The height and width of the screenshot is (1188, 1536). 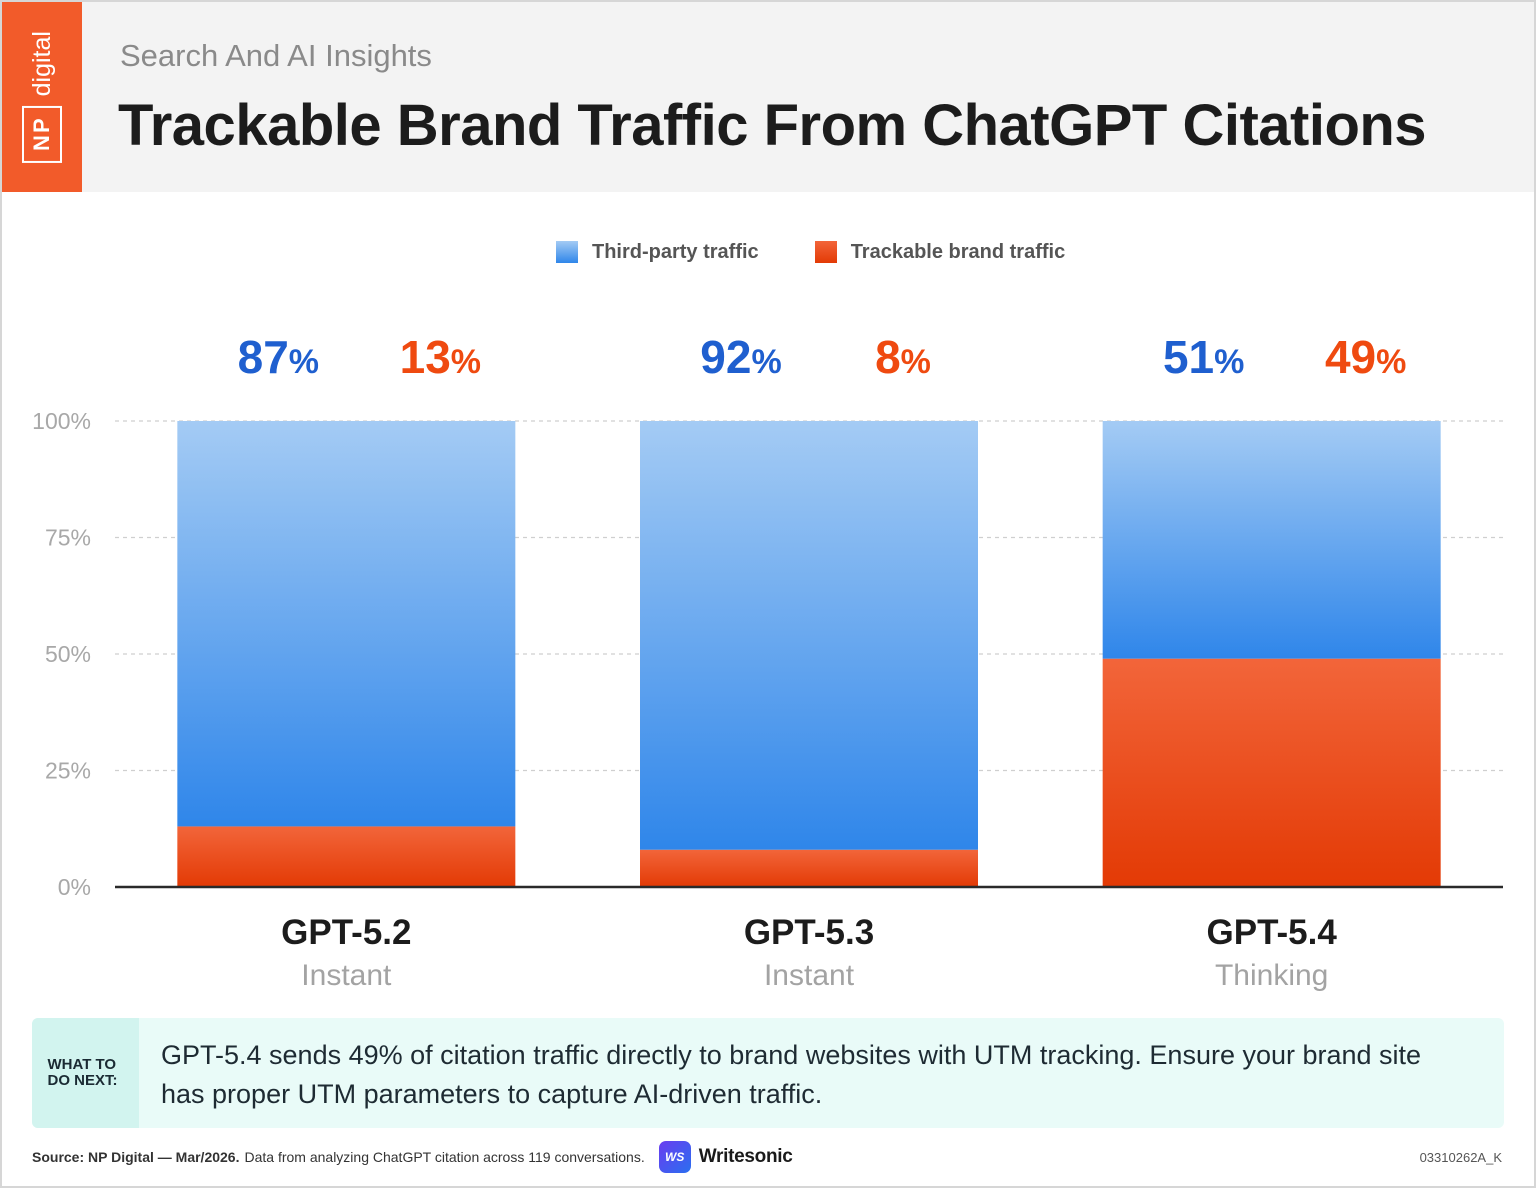 I want to click on callout-tag-text: WHAT TO DO NEXT:, so click(x=82, y=1072).